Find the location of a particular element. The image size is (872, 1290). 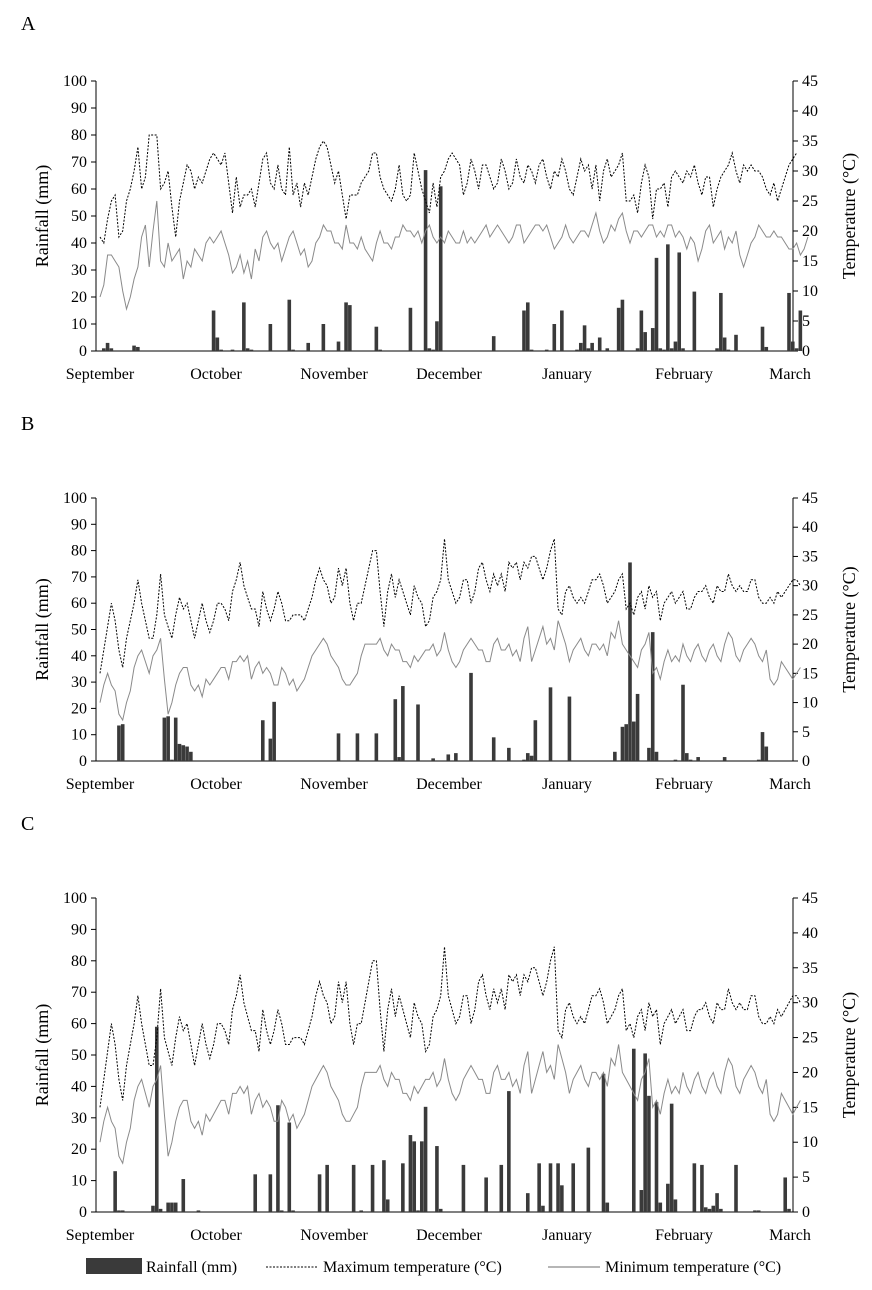

left-tick-label: 30 is located at coordinates (79, 270).